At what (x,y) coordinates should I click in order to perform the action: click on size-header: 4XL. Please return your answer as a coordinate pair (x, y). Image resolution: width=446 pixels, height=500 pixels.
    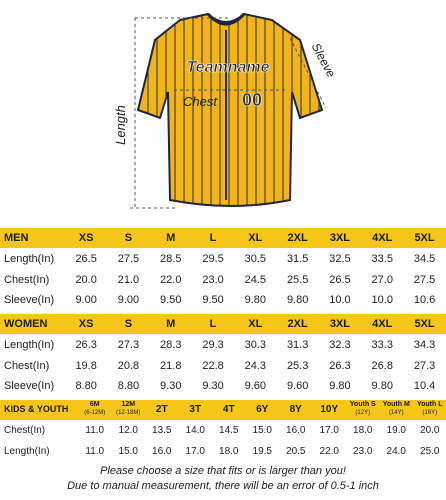
    Looking at the image, I should click on (382, 238).